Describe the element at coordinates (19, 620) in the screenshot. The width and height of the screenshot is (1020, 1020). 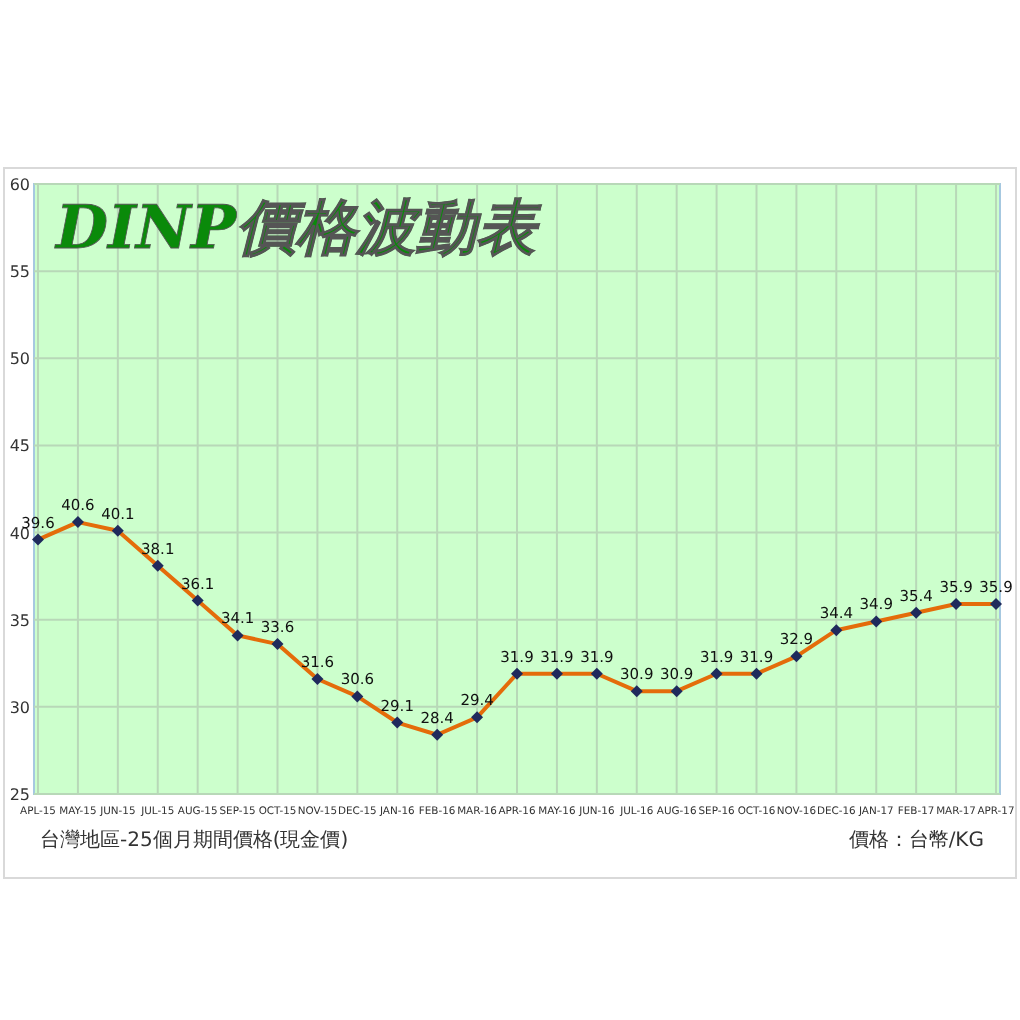
I see `y-tick-label: 35` at that location.